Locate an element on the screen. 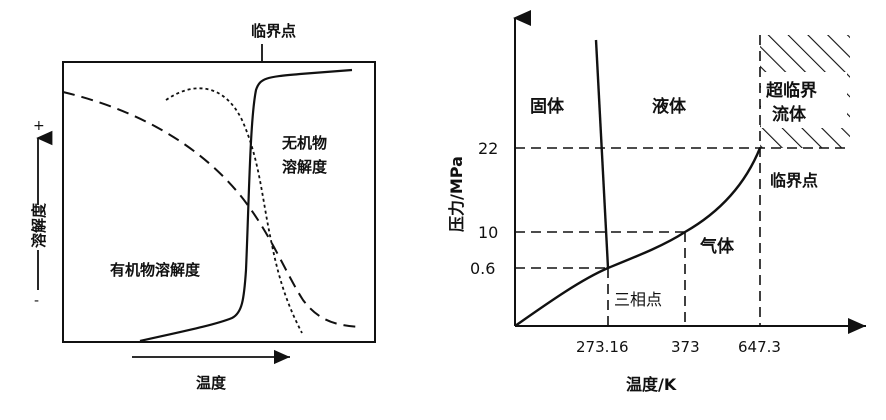 The height and width of the screenshot is (420, 886). inorganic-label-line1: 无机物 is located at coordinates (304, 143).